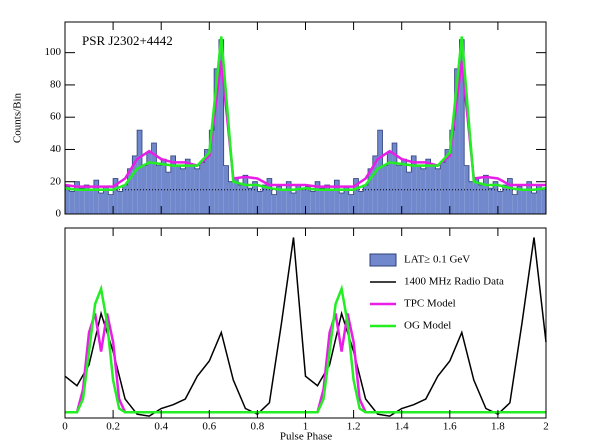 Image resolution: width=613 pixels, height=446 pixels. Describe the element at coordinates (437, 260) in the screenshot. I see `legend-label: LAT≥ 0.1 GeV` at that location.